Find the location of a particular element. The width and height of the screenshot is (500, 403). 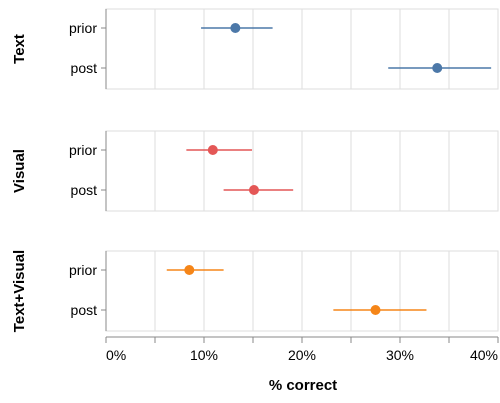

x-tick-label: 0% is located at coordinates (116, 355).